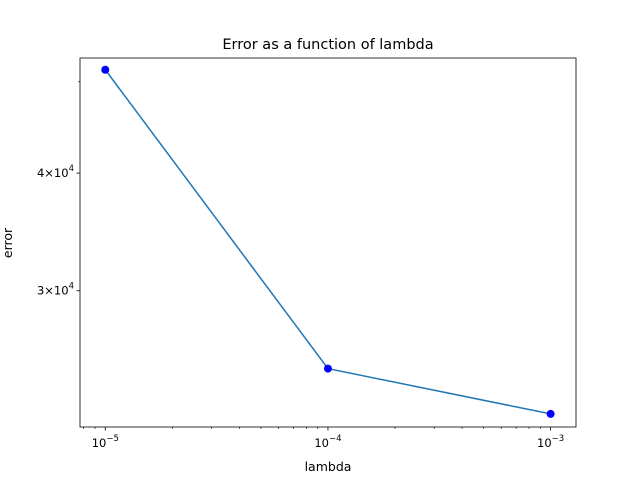  I want to click on x-tick-label: 10⁻³, so click(550, 442).